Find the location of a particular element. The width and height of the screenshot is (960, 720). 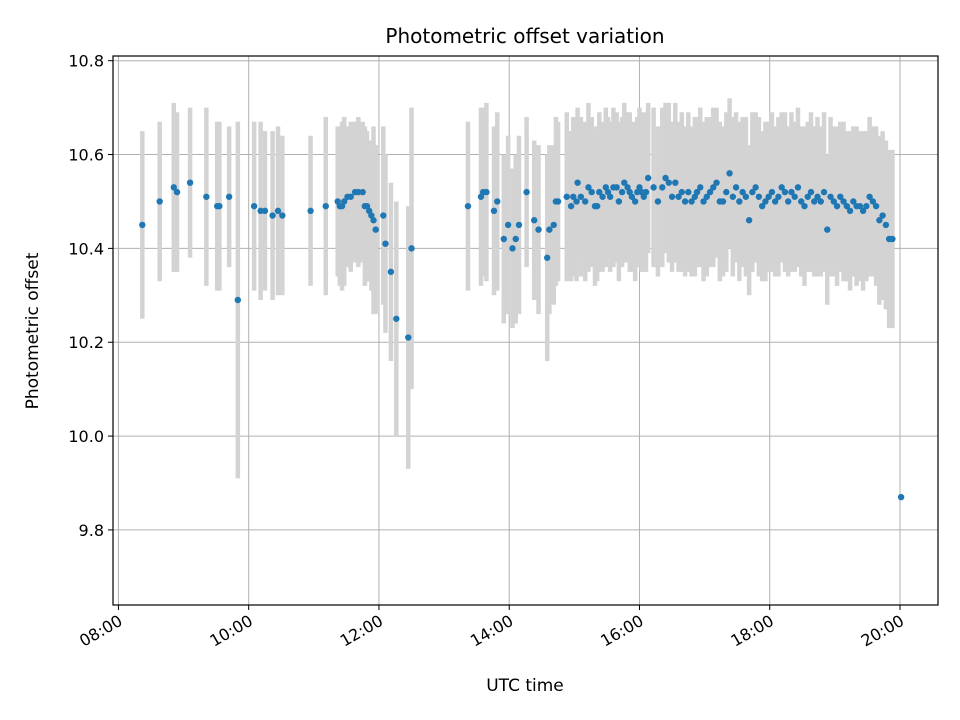

y-tick-label: 10.0 is located at coordinates (86, 436).